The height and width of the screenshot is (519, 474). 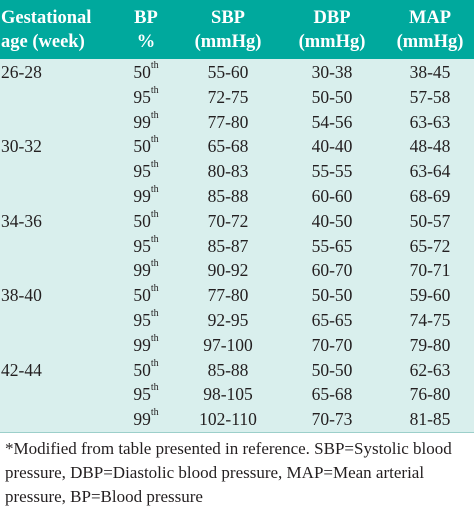 I want to click on table-row: 95th 80-83 55-55 63-64, so click(x=237, y=171).